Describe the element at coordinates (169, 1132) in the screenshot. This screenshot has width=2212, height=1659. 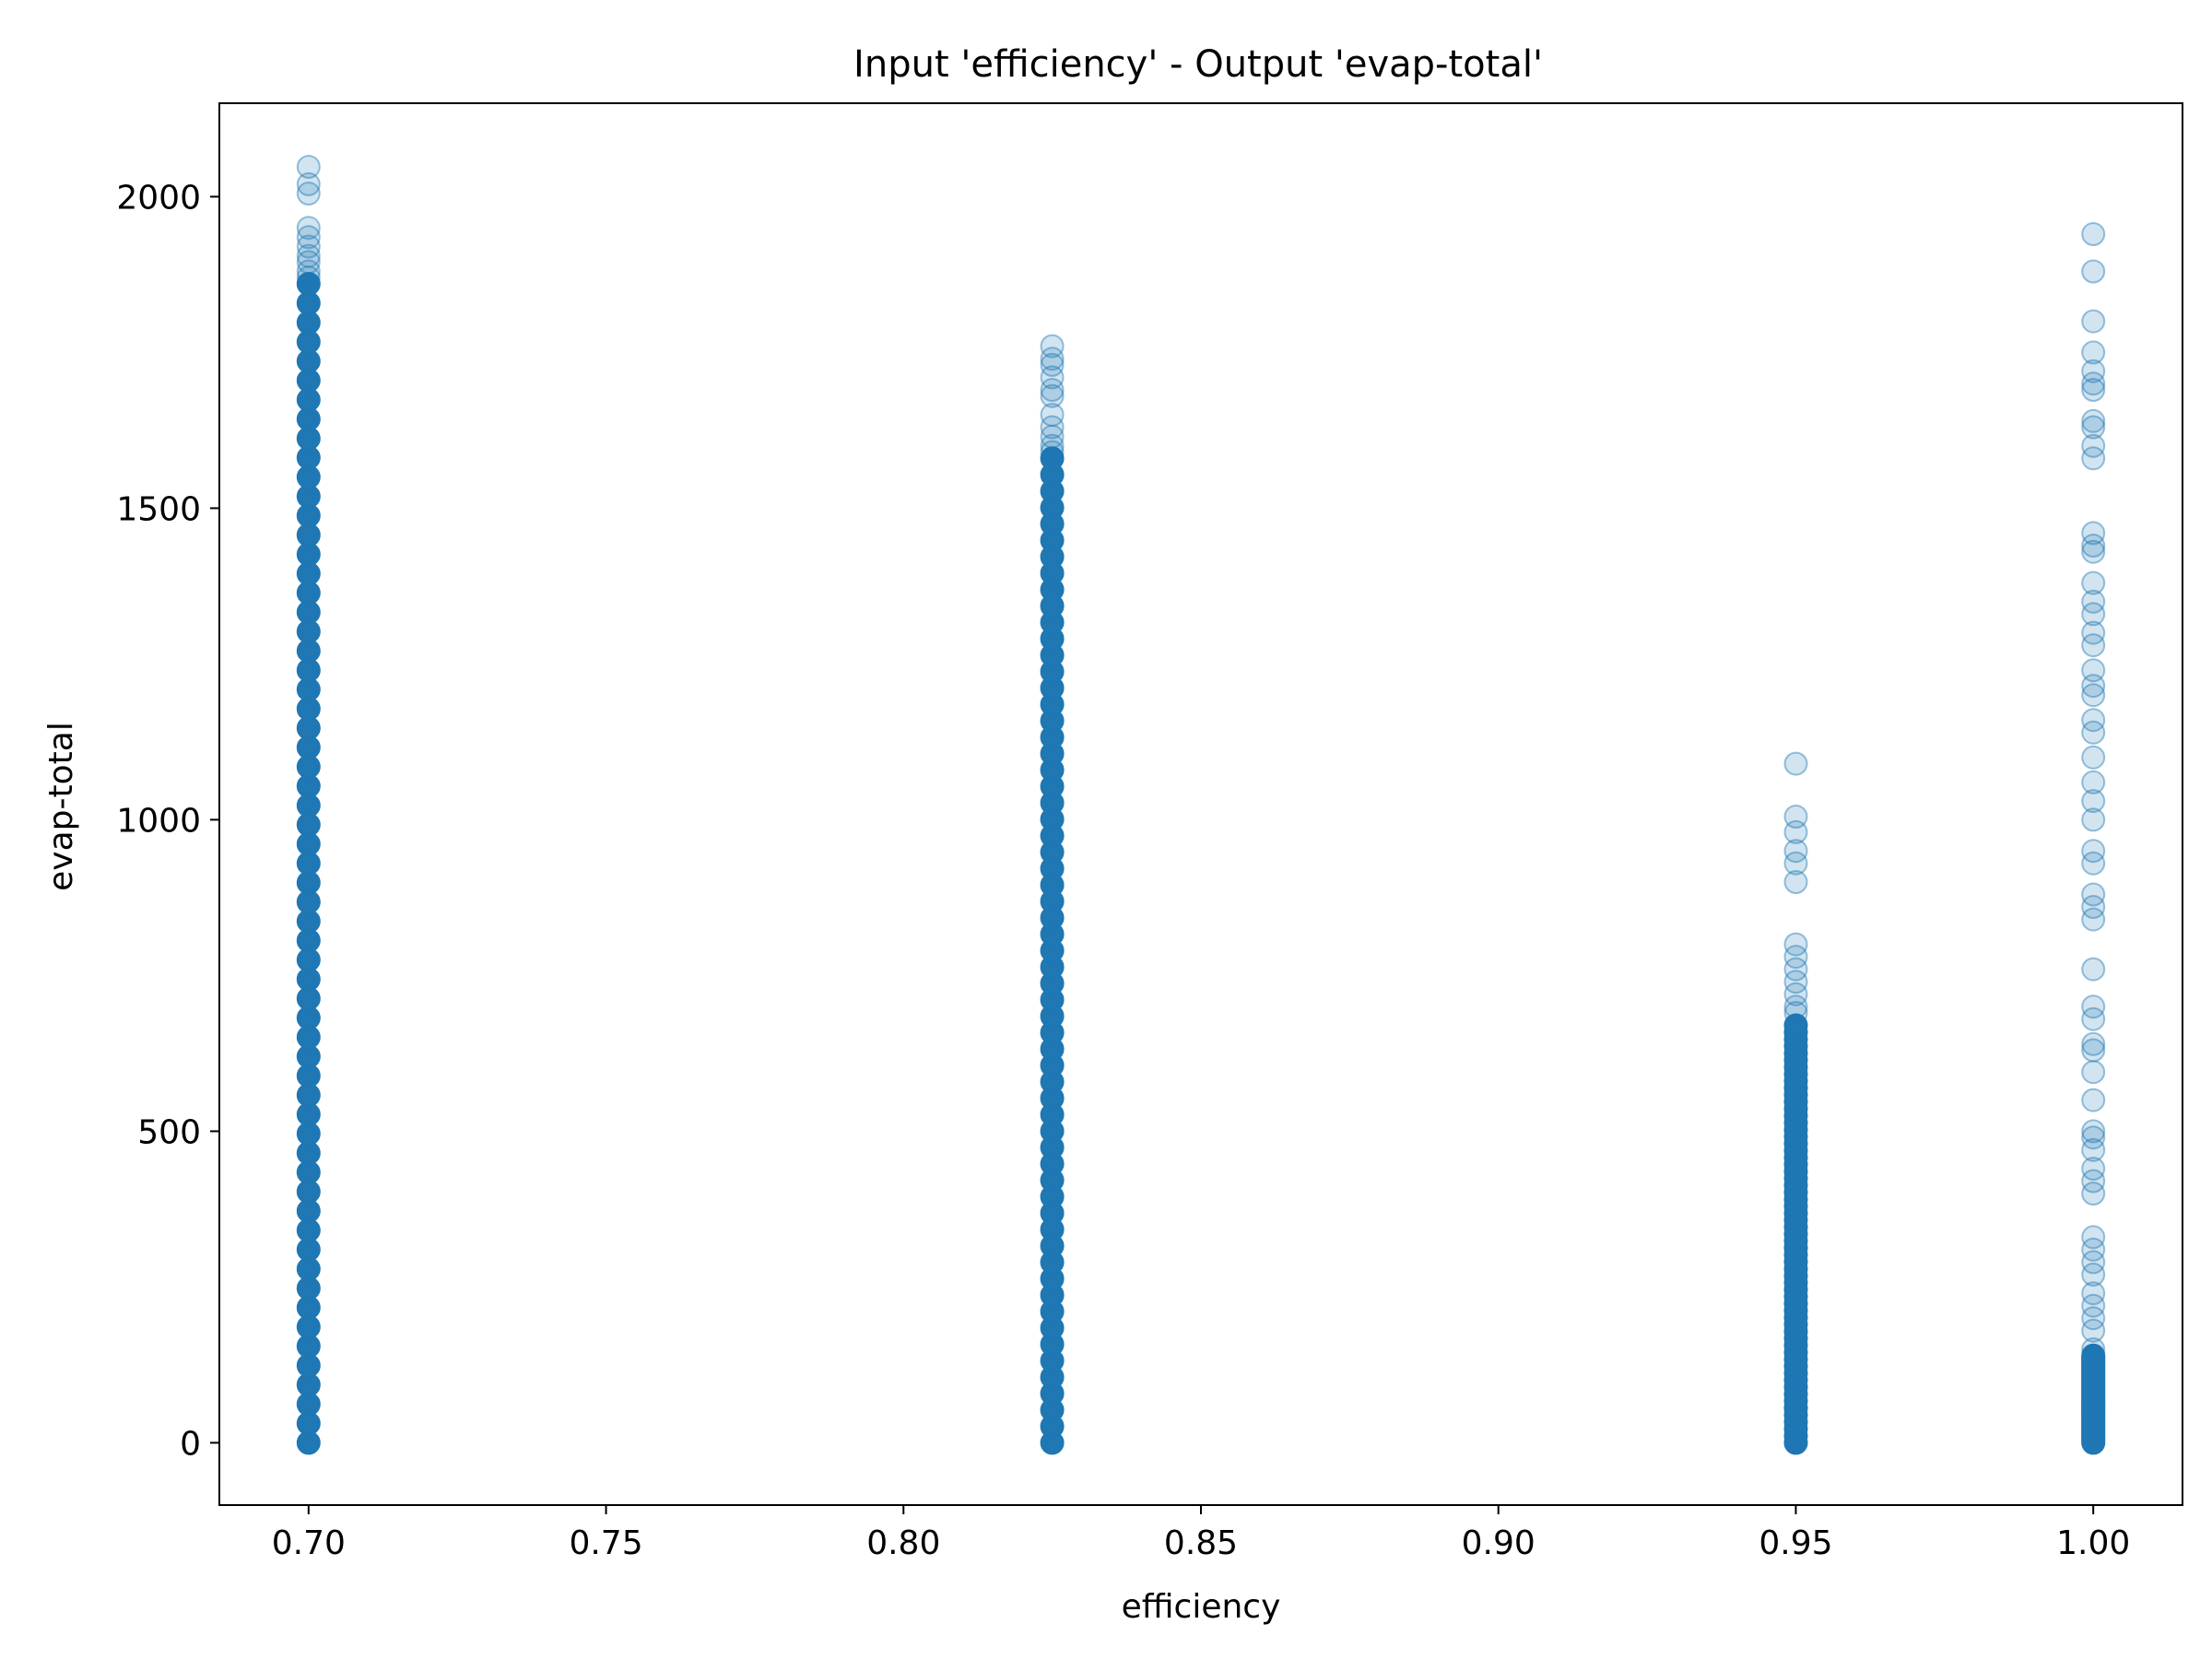
I see `y-tick-label: 500` at that location.